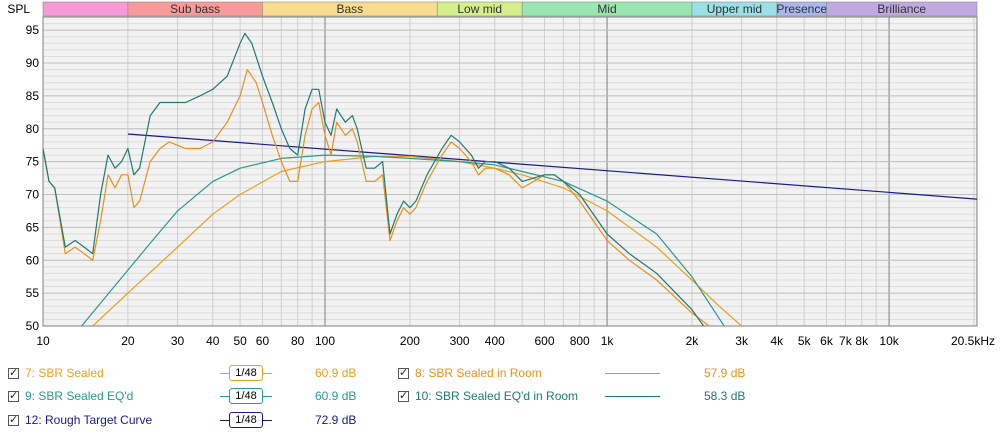 The image size is (1000, 434). I want to click on x-tick-label: 3k, so click(742, 341).